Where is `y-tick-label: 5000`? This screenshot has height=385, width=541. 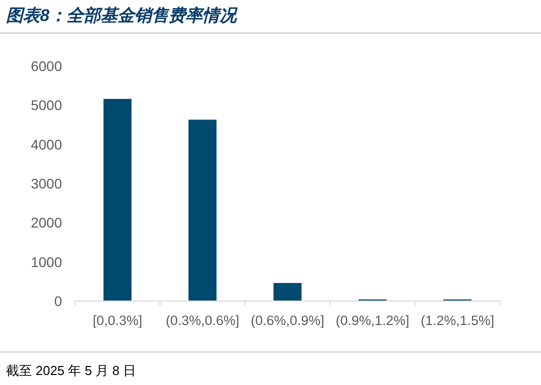
y-tick-label: 5000 is located at coordinates (46, 105).